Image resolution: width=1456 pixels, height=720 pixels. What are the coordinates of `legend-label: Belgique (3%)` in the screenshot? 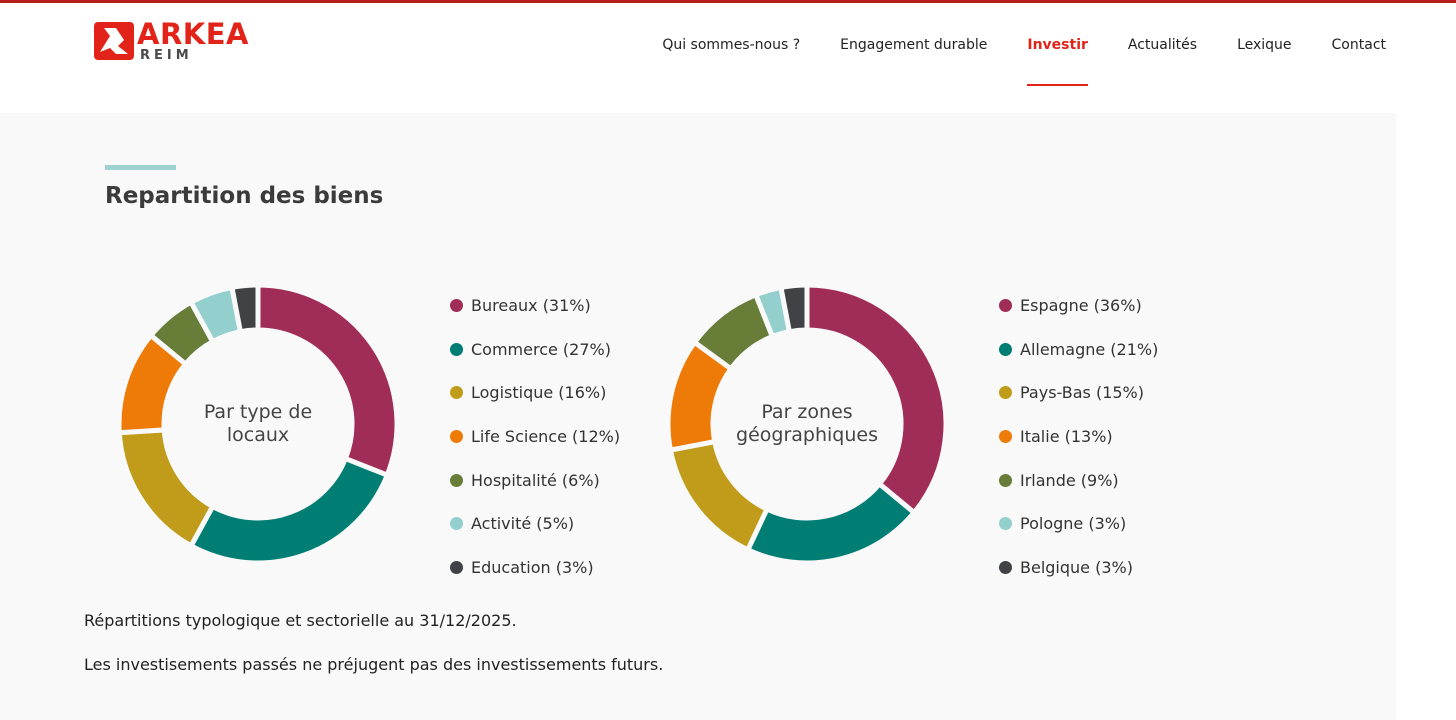 It's located at (1076, 567).